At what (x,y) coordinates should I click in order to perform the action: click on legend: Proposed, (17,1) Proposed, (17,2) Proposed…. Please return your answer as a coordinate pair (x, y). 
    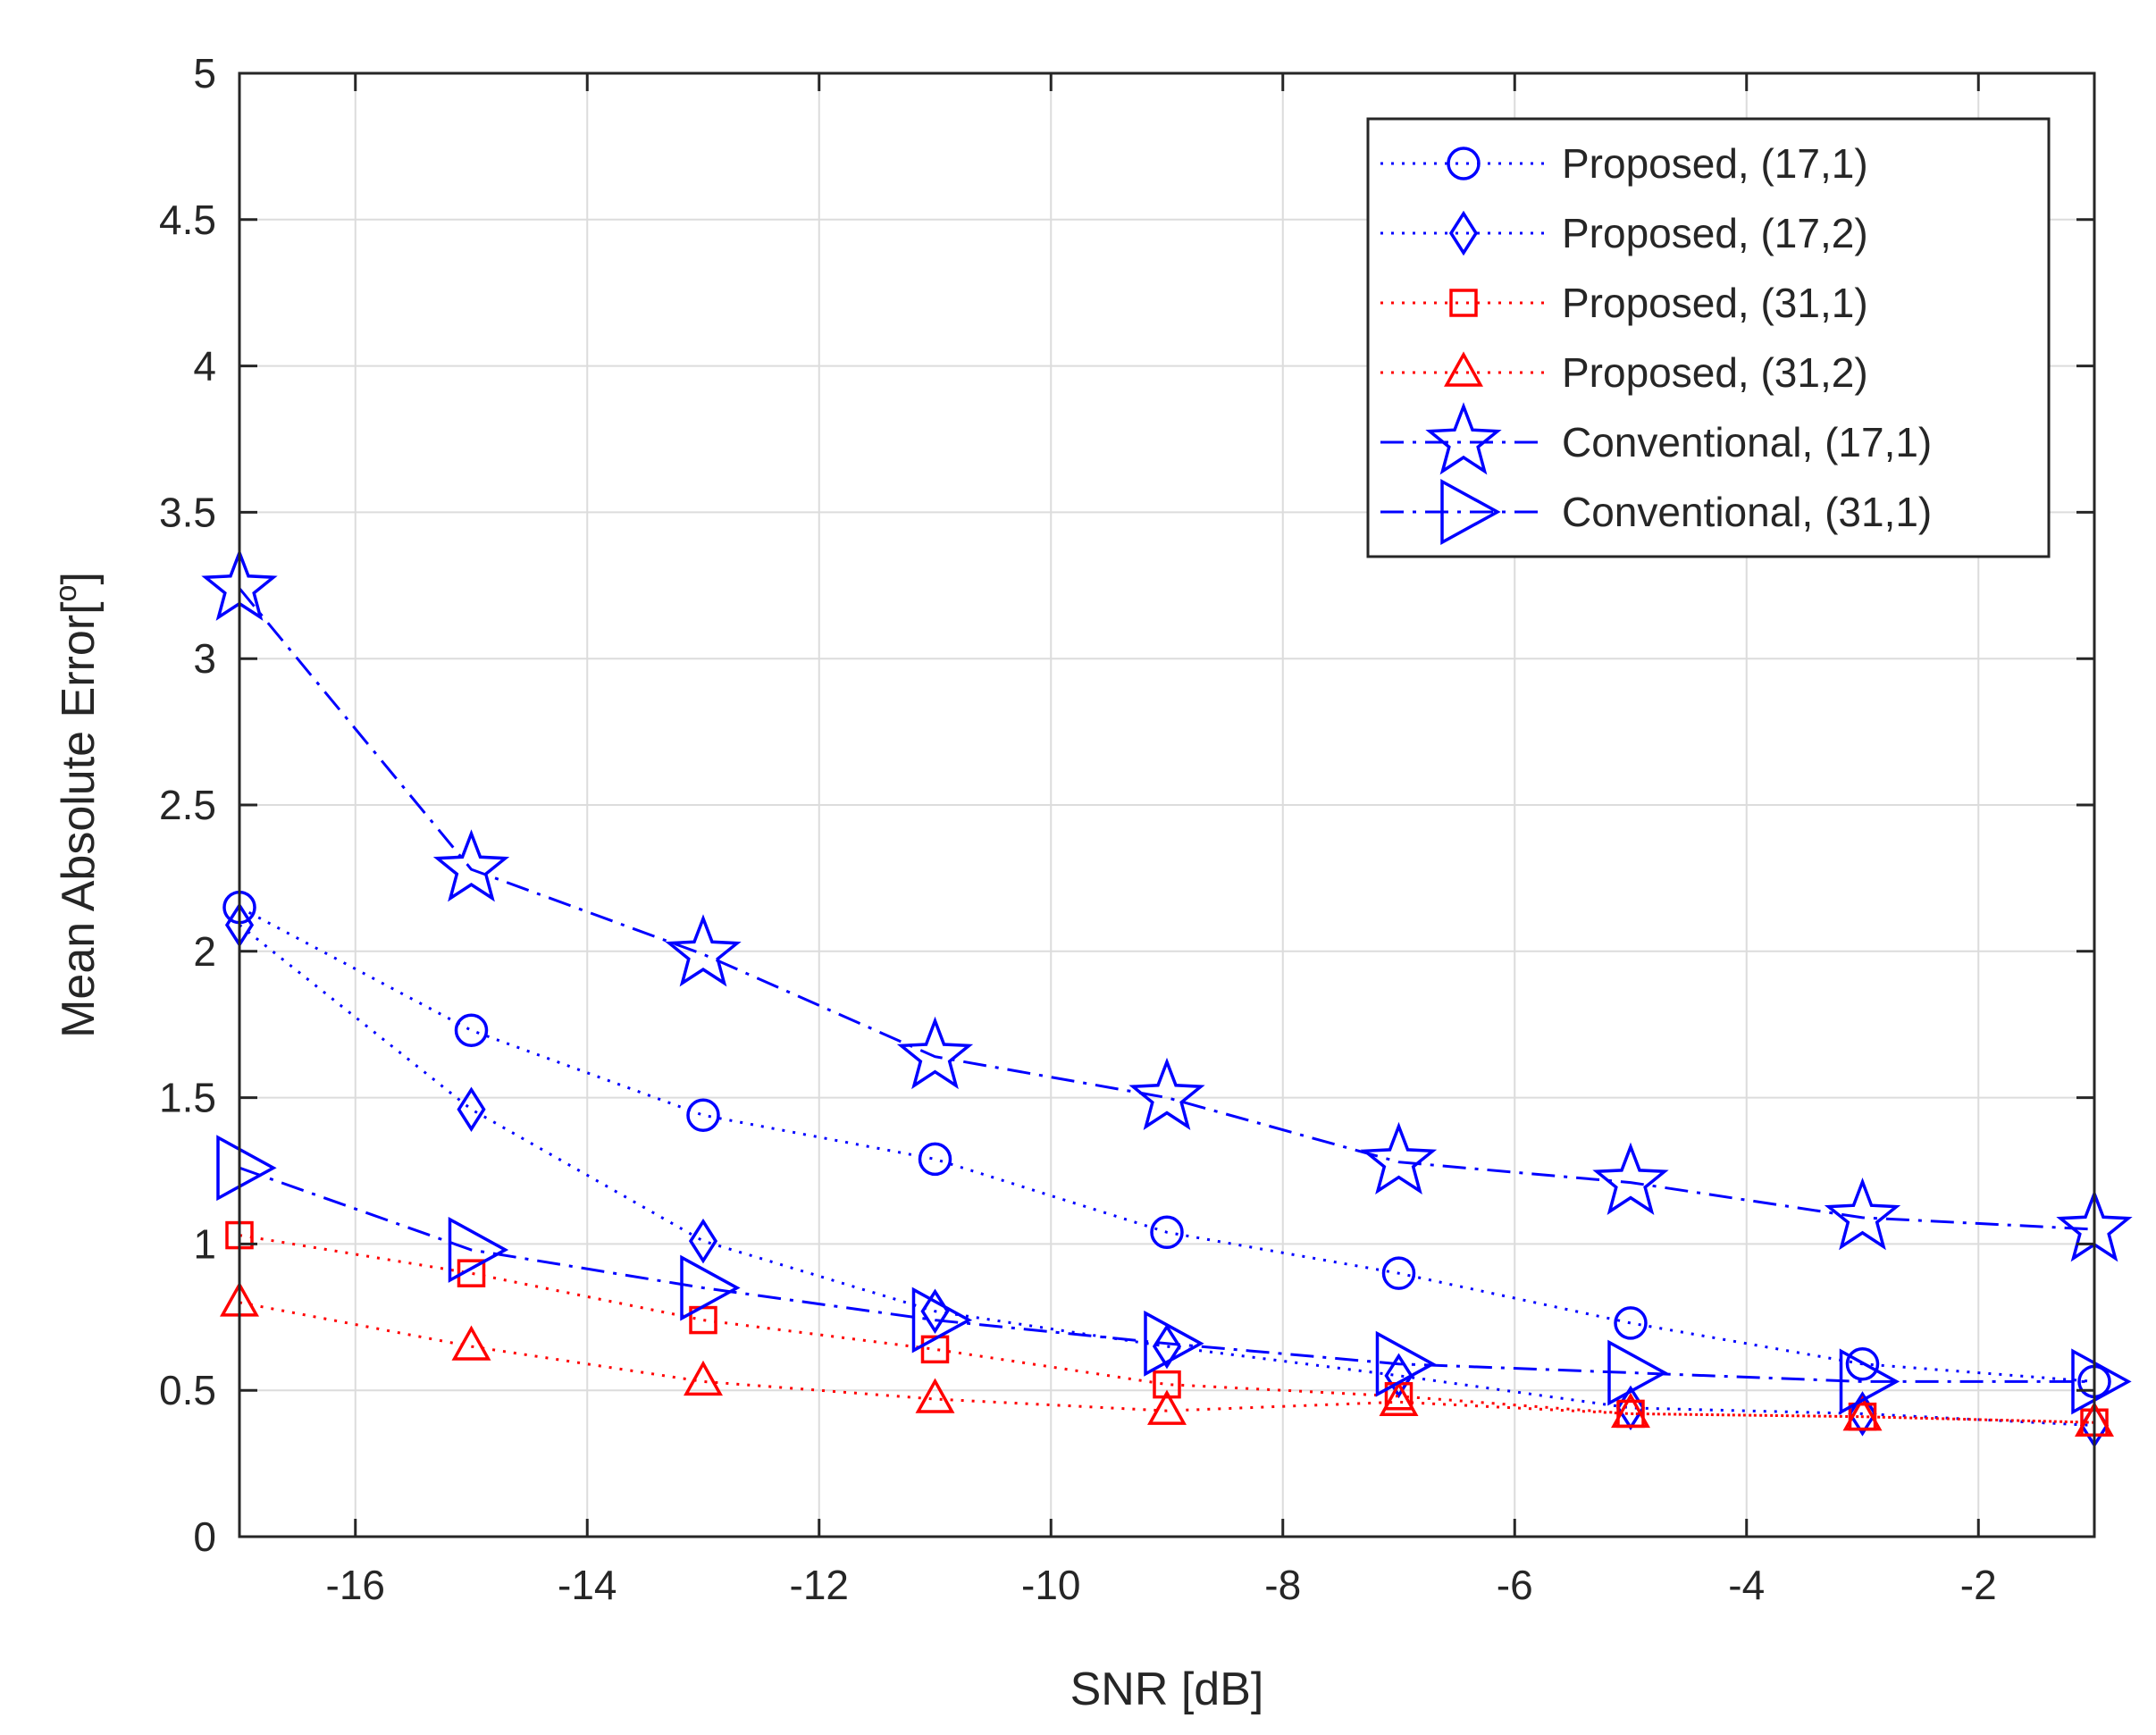
    Looking at the image, I should click on (1709, 337).